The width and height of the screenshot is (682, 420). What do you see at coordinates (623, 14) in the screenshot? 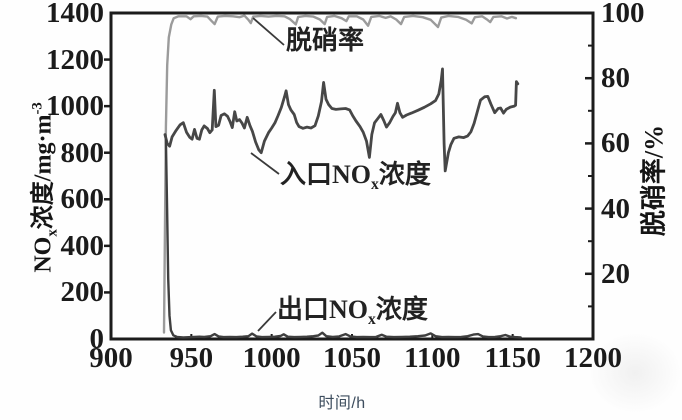
I see `y-right-tick-label: 100` at bounding box center [623, 14].